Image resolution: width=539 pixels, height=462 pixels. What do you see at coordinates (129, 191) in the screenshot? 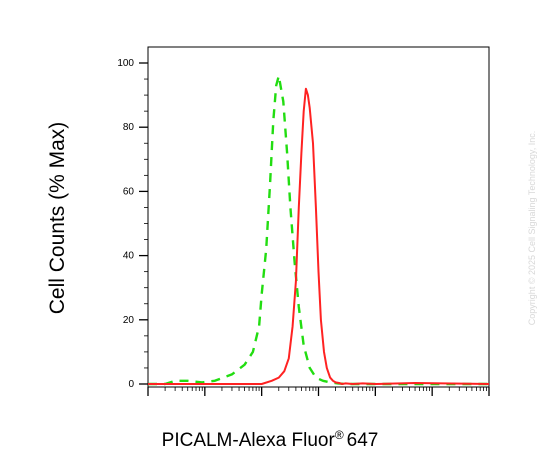
I see `y-tick-label: 60` at bounding box center [129, 191].